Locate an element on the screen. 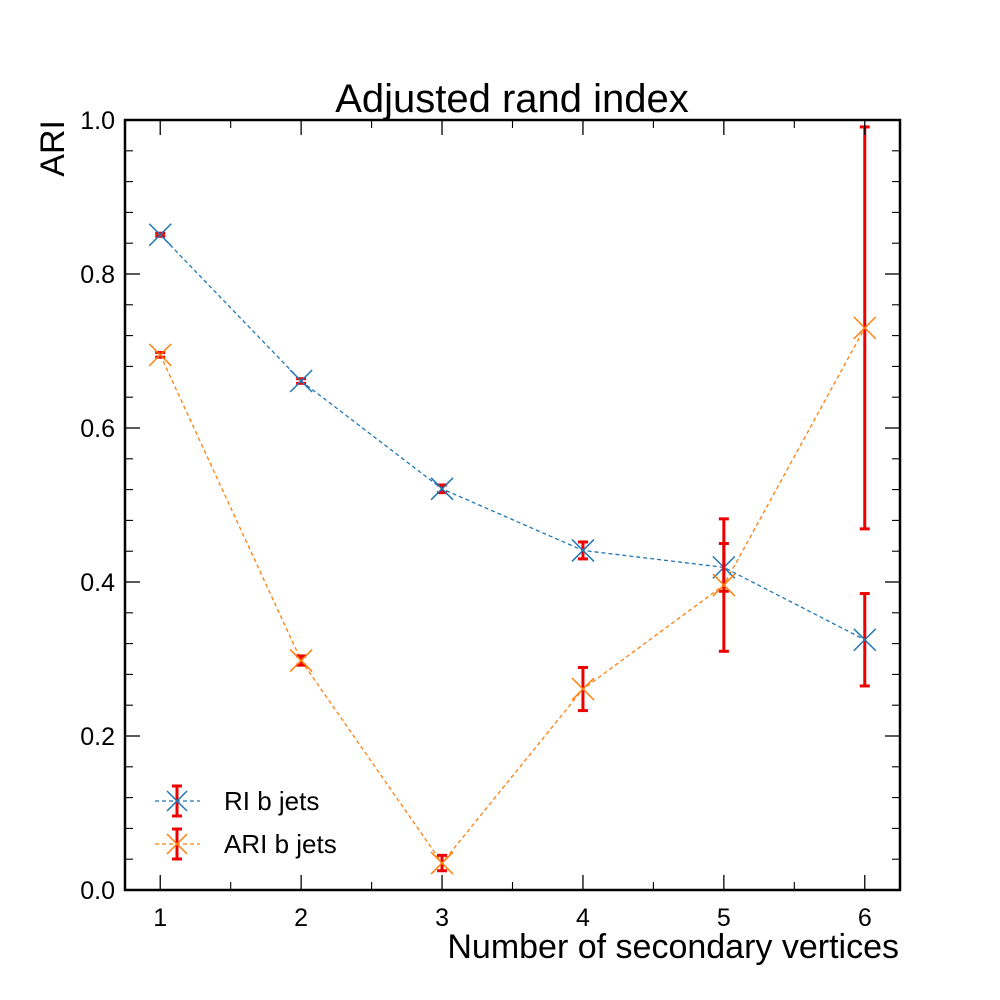  marker-s1-p1-stroke-b is located at coordinates (301, 661).